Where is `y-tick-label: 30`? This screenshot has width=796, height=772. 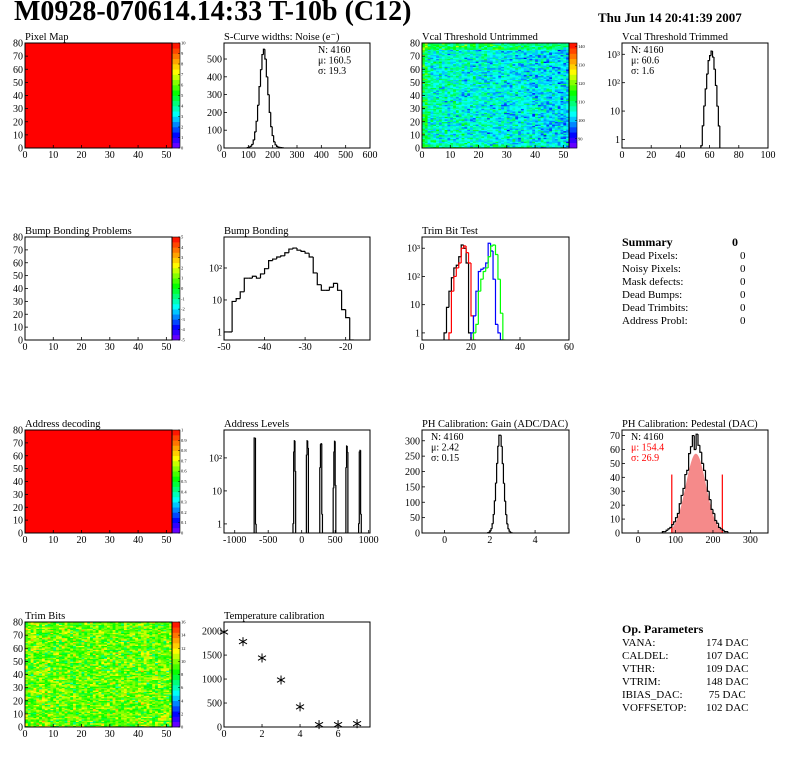
y-tick-label: 30 is located at coordinates (18, 302).